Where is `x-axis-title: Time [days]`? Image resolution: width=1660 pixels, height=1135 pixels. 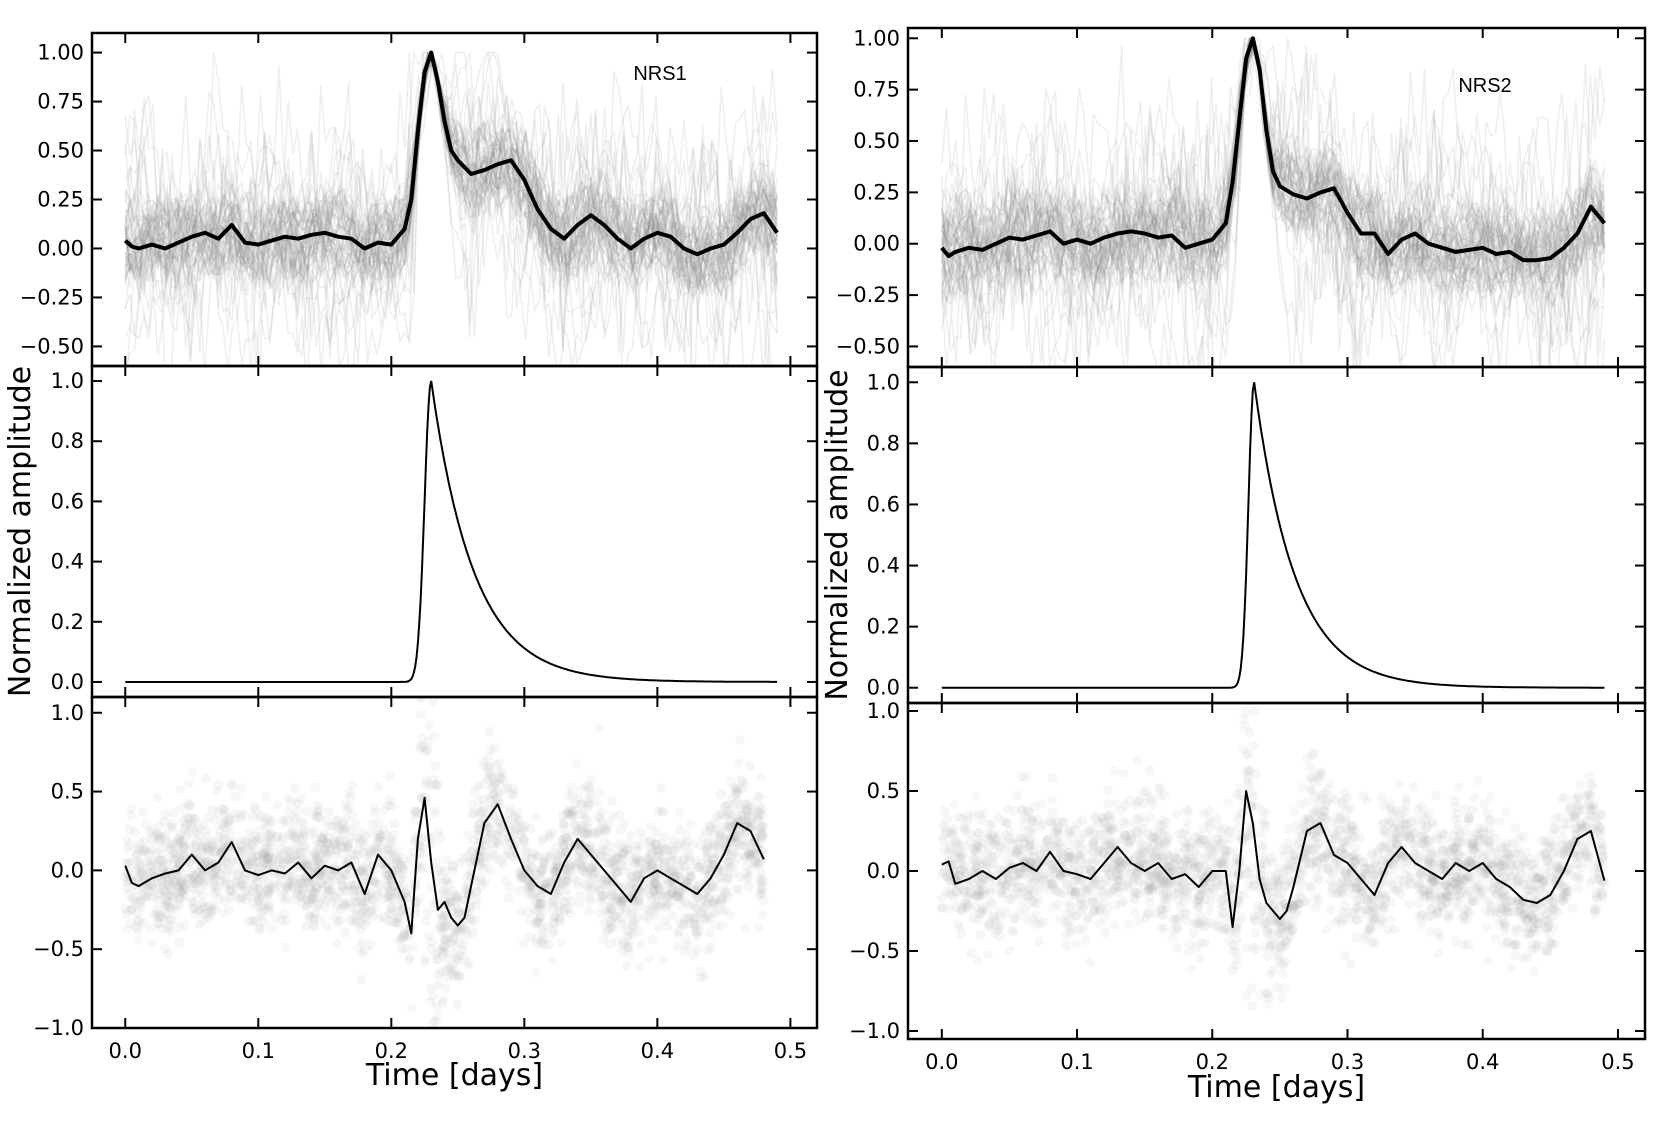 x-axis-title: Time [days] is located at coordinates (454, 1075).